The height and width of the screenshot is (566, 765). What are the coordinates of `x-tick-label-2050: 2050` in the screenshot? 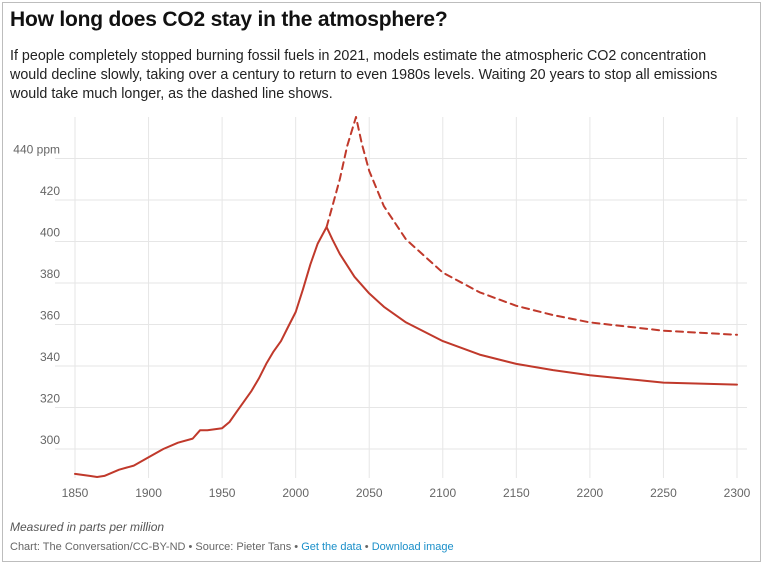 It's located at (369, 493).